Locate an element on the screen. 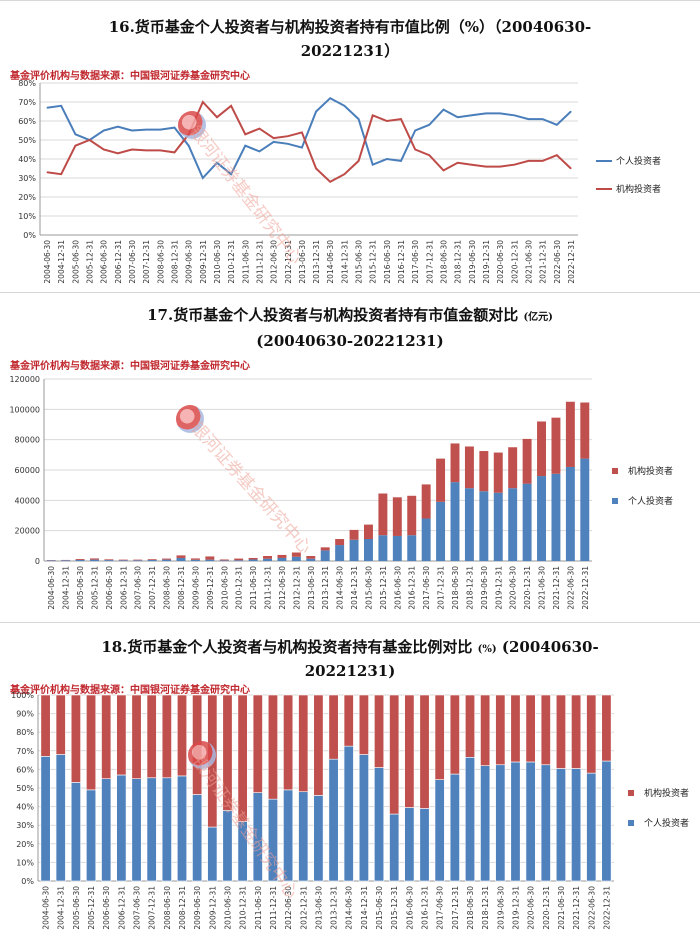 Image resolution: width=700 pixels, height=941 pixels. x-tick-label: 2006-12-31 is located at coordinates (123, 588).